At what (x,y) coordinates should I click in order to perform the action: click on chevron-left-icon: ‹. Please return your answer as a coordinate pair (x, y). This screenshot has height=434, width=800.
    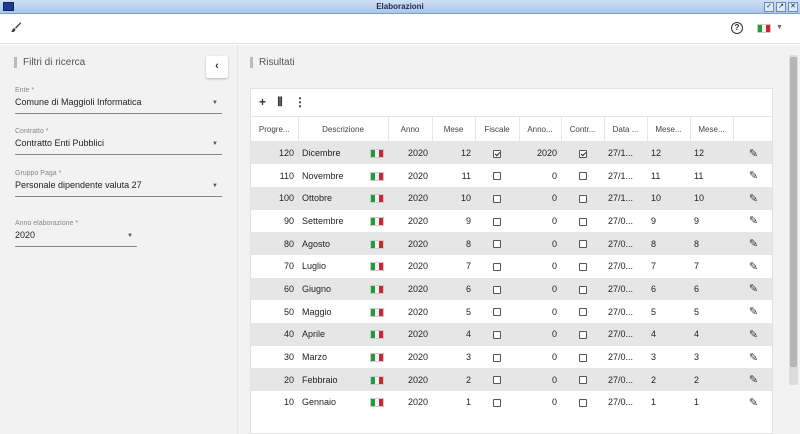
    Looking at the image, I should click on (217, 66).